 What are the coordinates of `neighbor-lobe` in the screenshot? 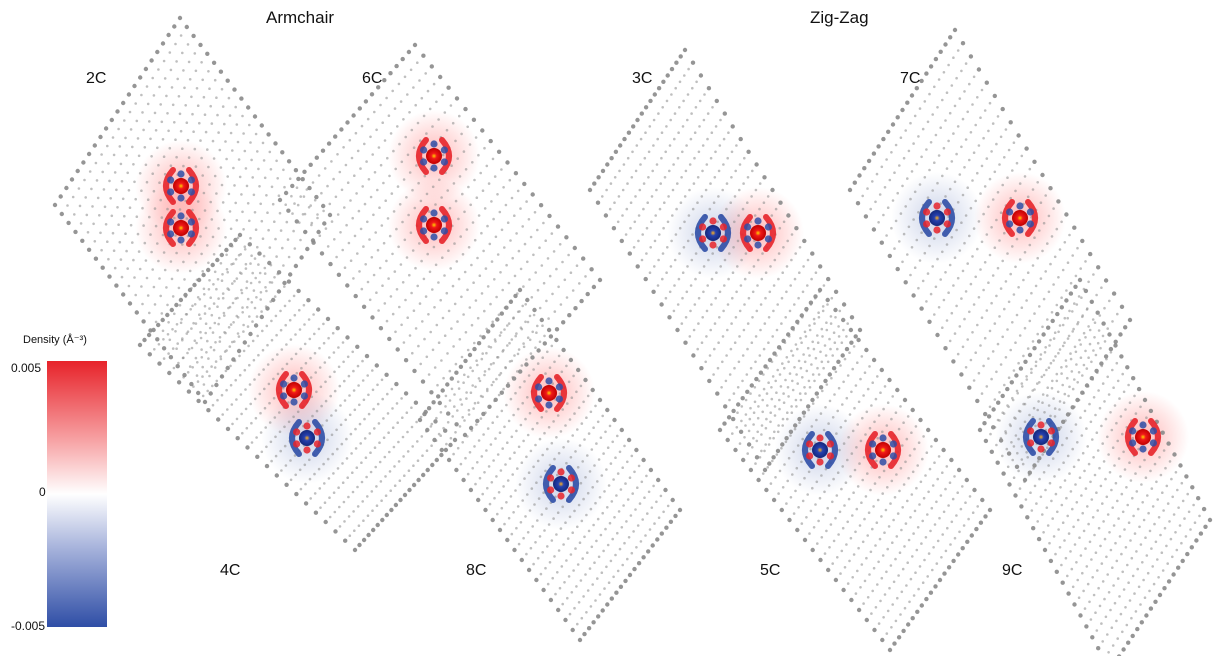 It's located at (830, 456).